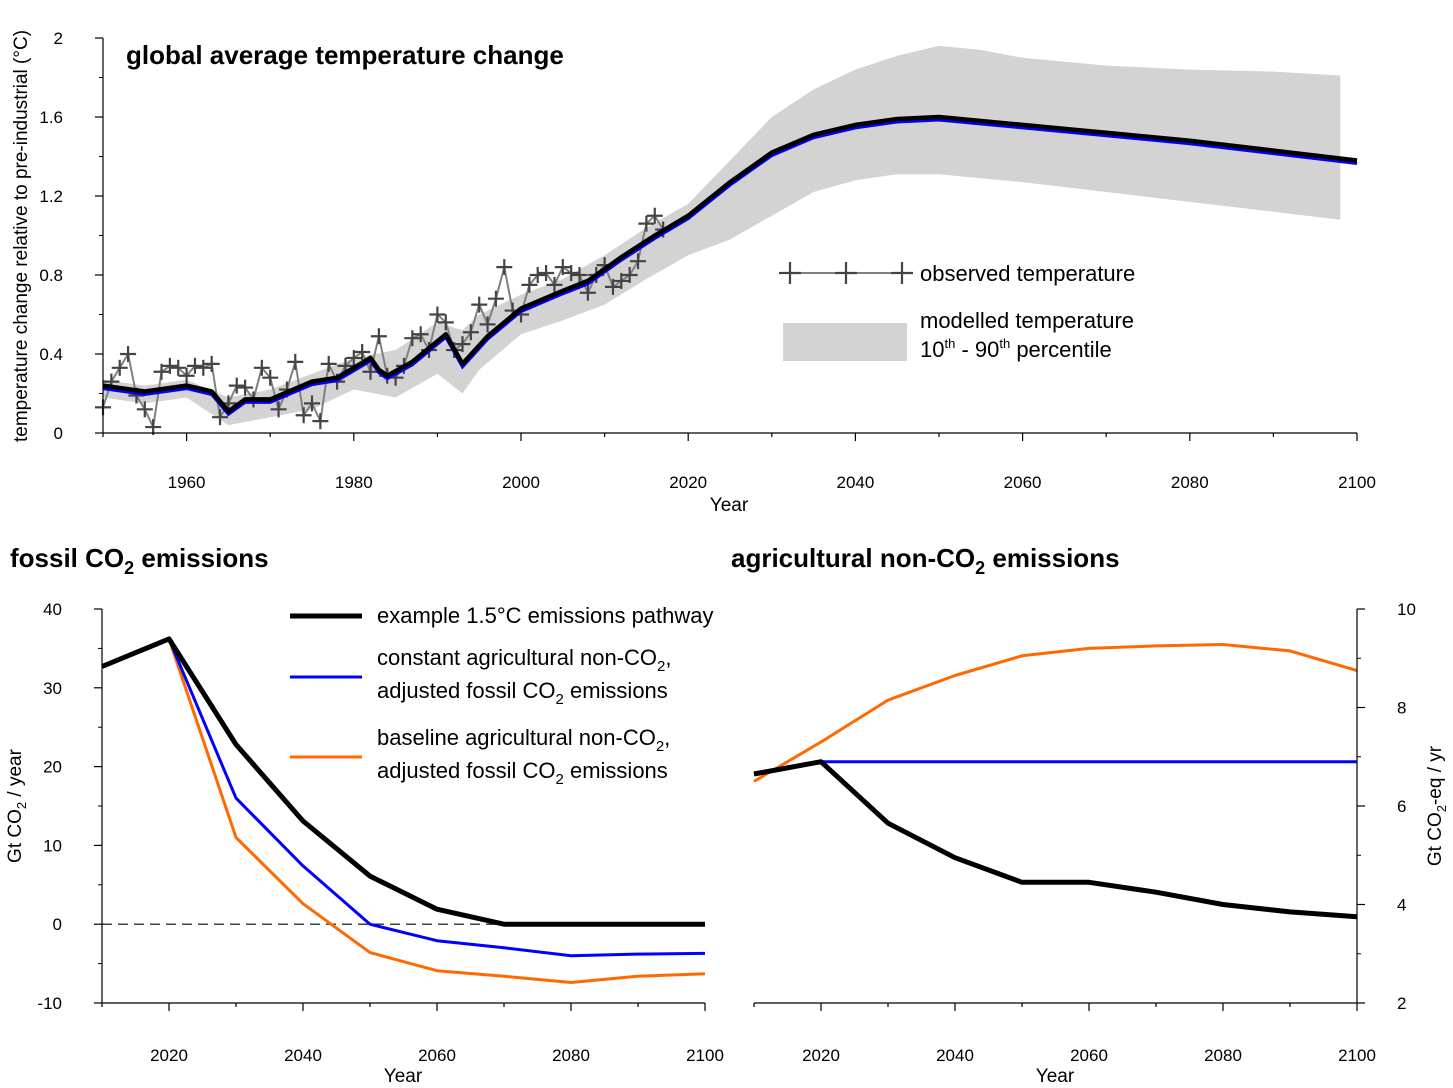 The width and height of the screenshot is (1453, 1088). Describe the element at coordinates (1055, 1076) in the screenshot. I see `agricultural-x-label: Year` at that location.